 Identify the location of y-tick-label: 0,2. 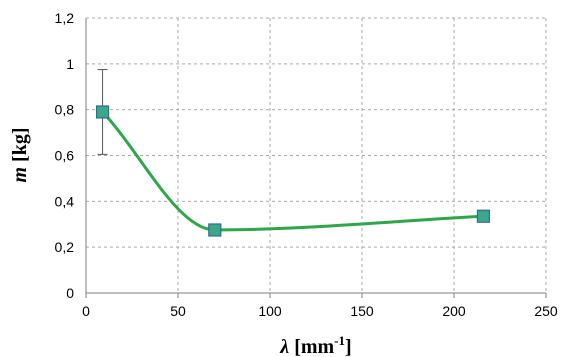
(65, 247).